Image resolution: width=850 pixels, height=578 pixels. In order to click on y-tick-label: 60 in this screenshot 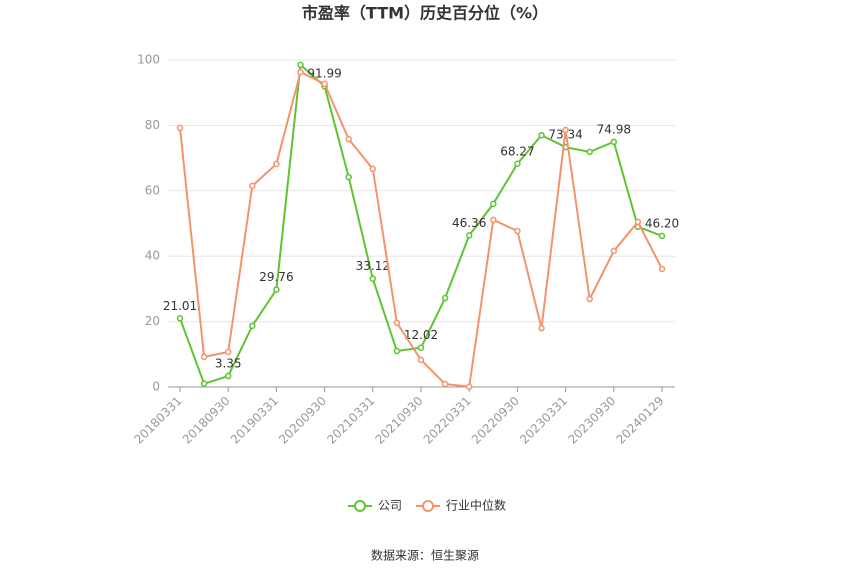, I will do `click(152, 190)`.